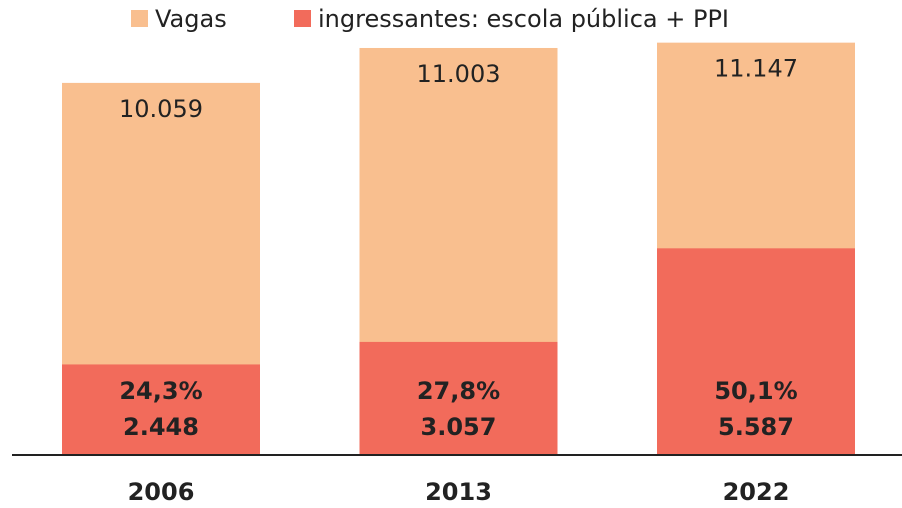  I want to click on value-label: 2.448, so click(161, 427).